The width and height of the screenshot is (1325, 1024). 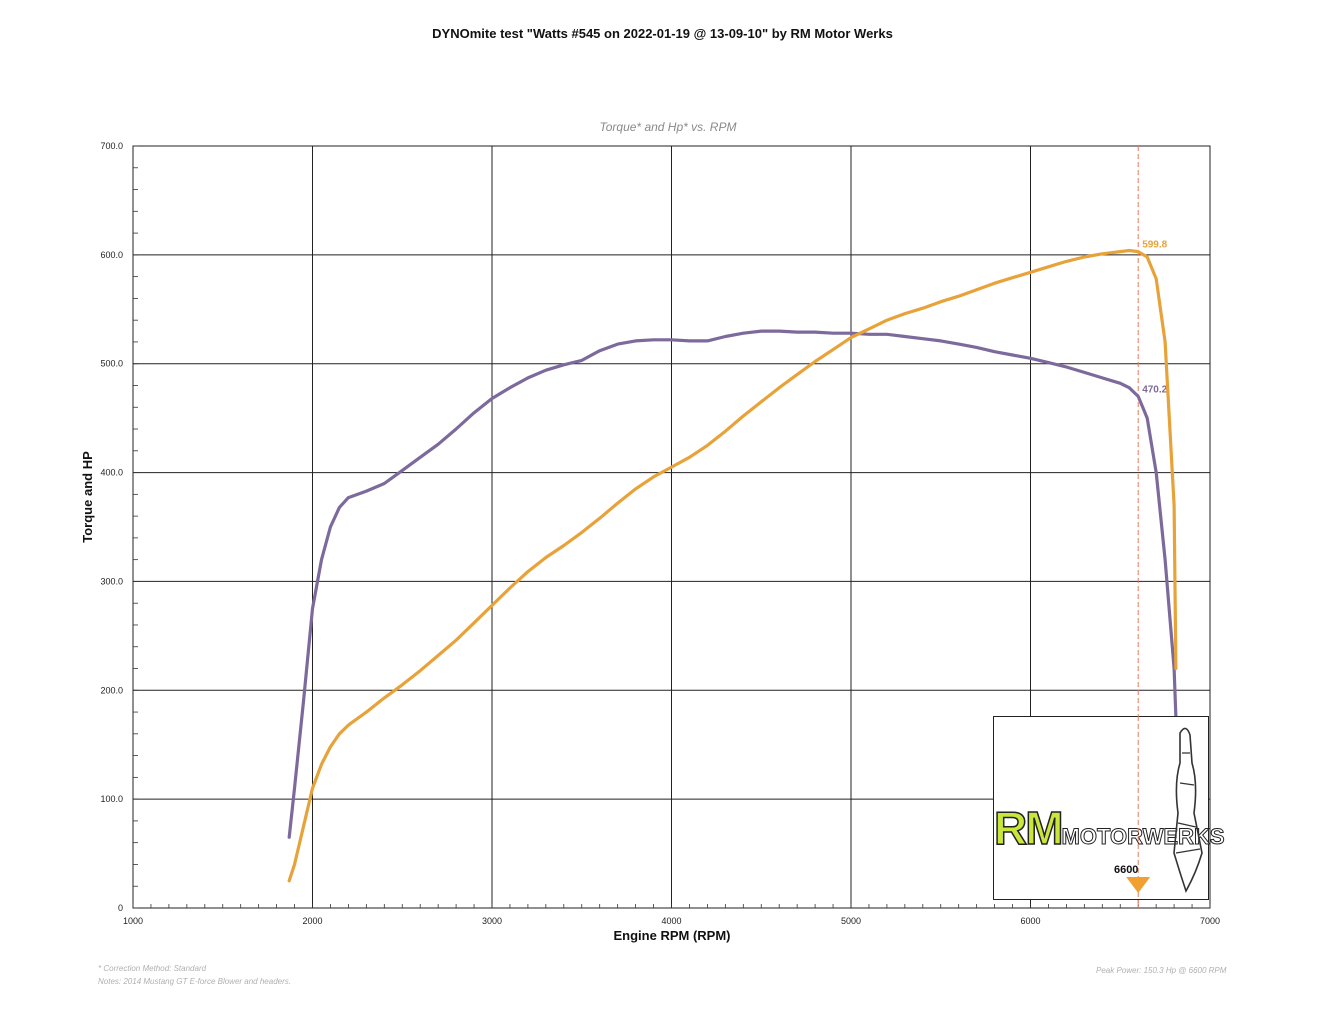 What do you see at coordinates (111, 146) in the screenshot?
I see `y-tick-label: 700.0` at bounding box center [111, 146].